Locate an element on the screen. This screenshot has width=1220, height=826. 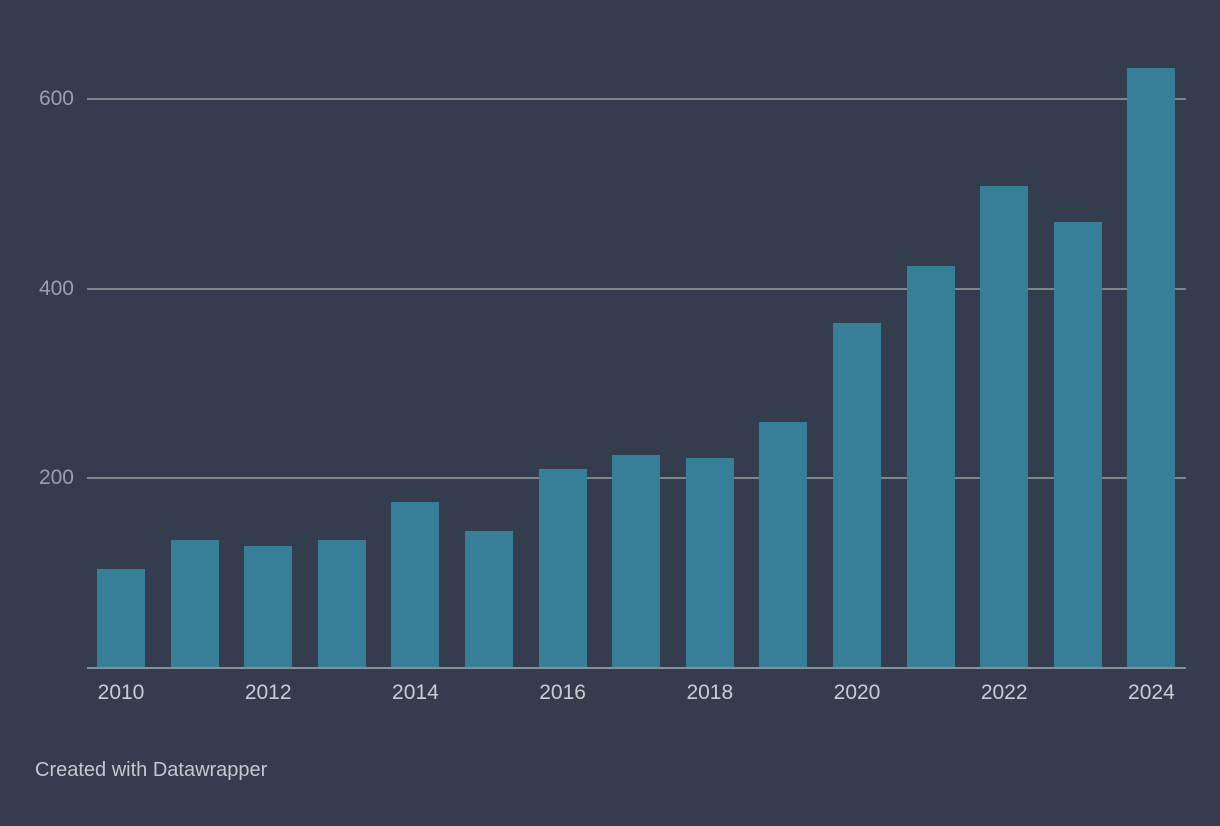
x-axis-label-2016: 2016 is located at coordinates (562, 692).